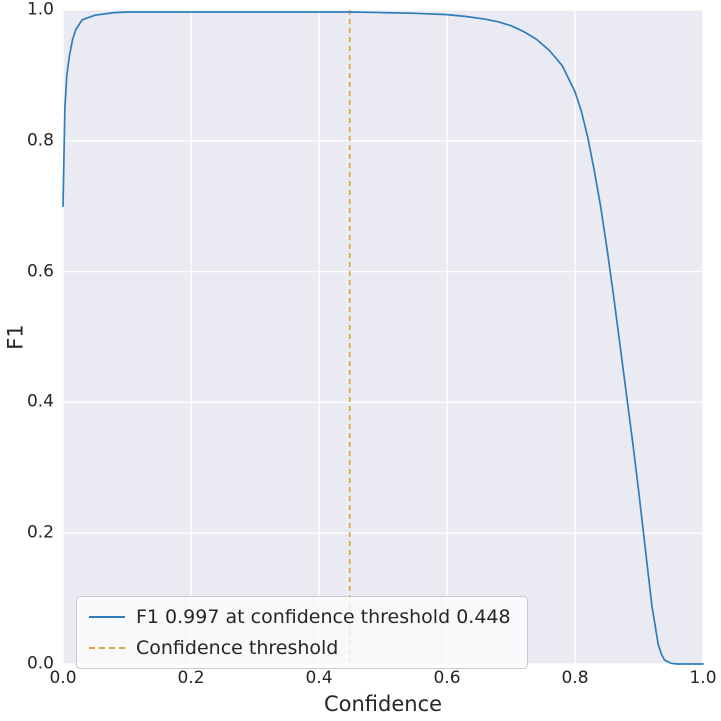  What do you see at coordinates (703, 678) in the screenshot?
I see `x-tick-label: 1.0` at bounding box center [703, 678].